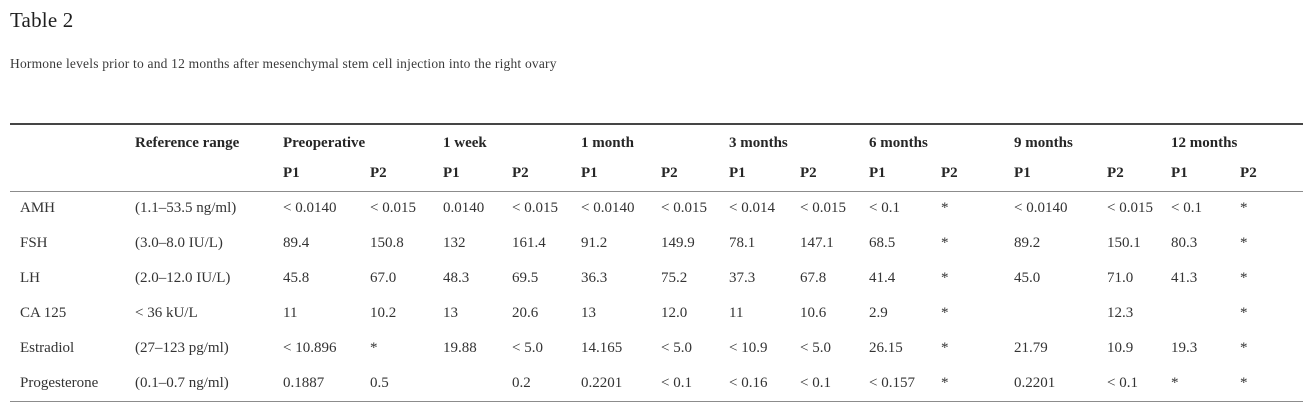 The width and height of the screenshot is (1313, 409). What do you see at coordinates (324, 142) in the screenshot?
I see `group-header-preoperative: Preoperative` at bounding box center [324, 142].